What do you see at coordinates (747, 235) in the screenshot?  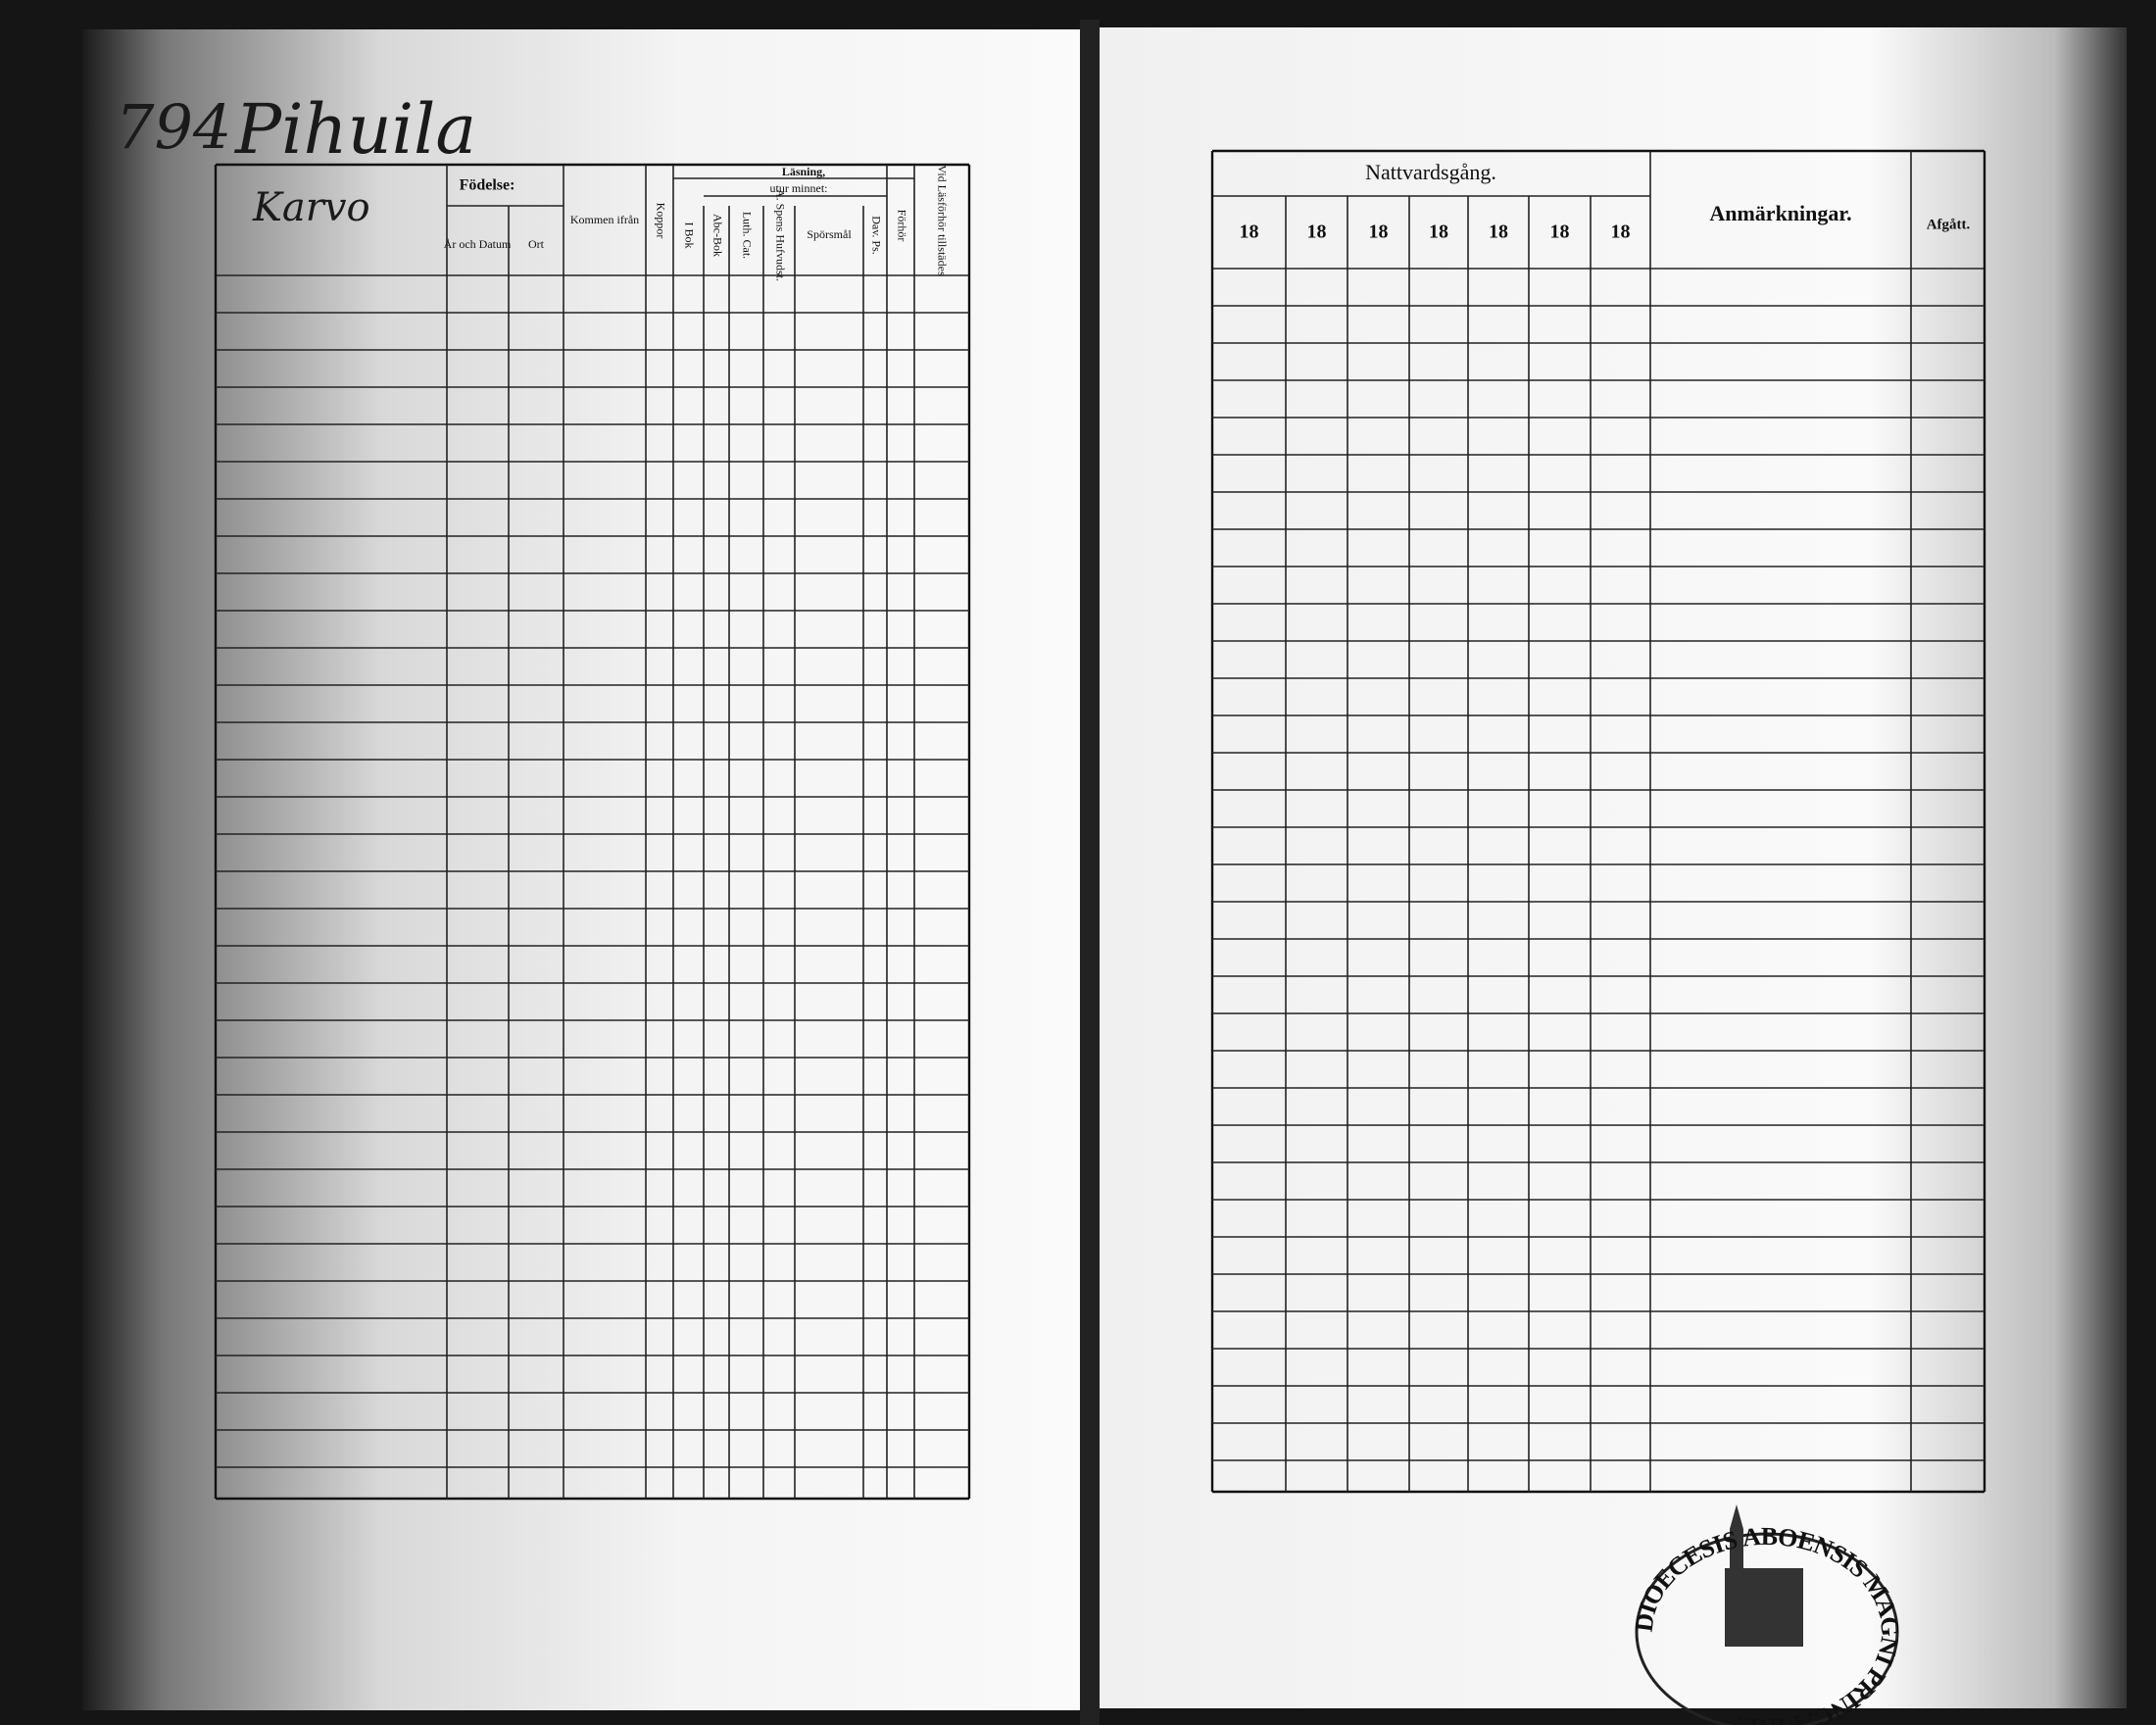 I see `header-luth-cat: Luth. Cat.` at bounding box center [747, 235].